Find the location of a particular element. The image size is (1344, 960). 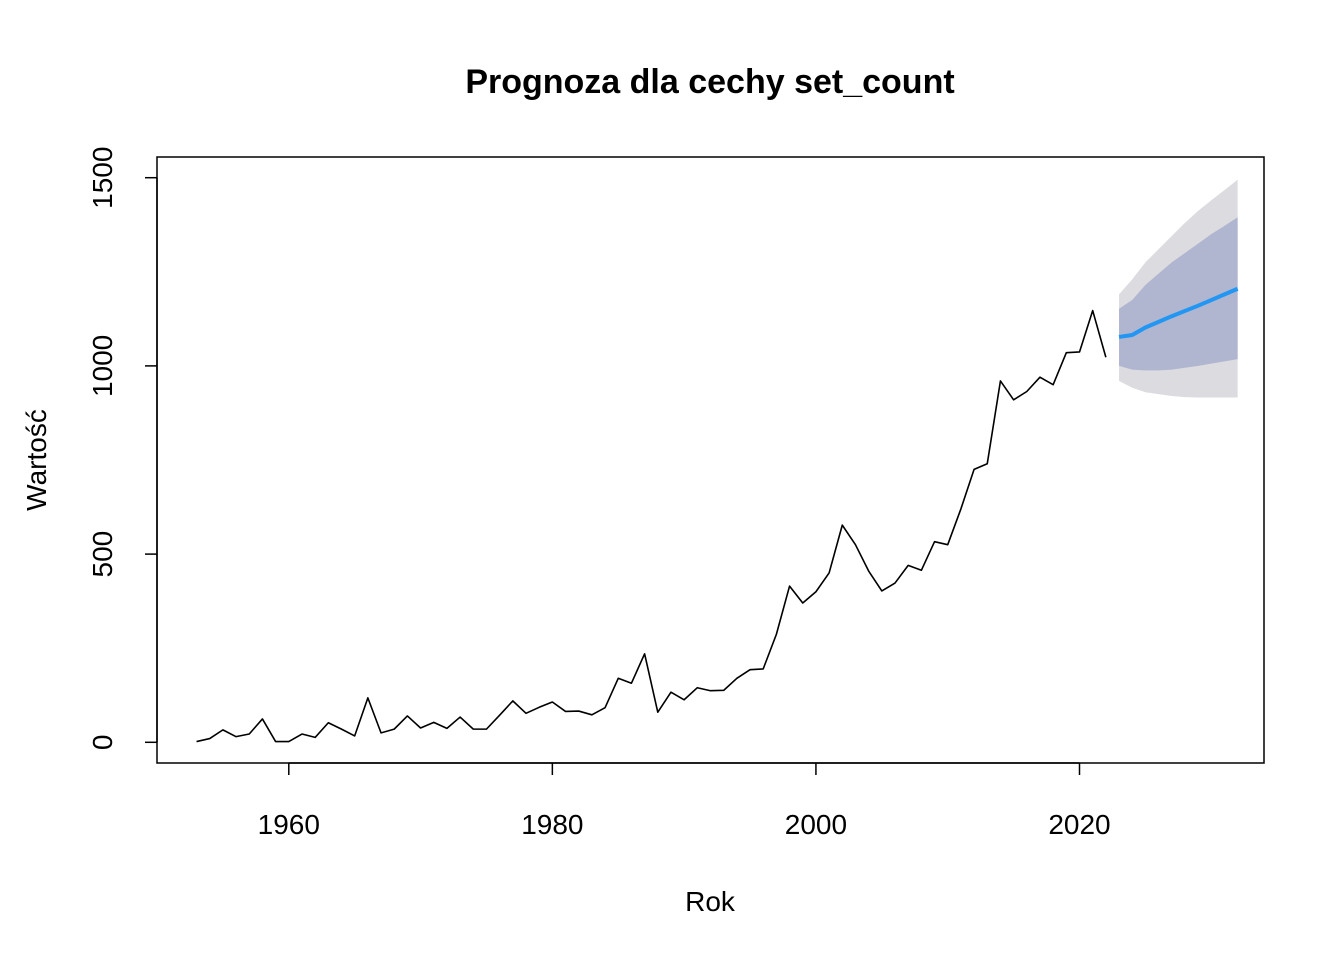

y-tick-label: 1500 is located at coordinates (102, 178).